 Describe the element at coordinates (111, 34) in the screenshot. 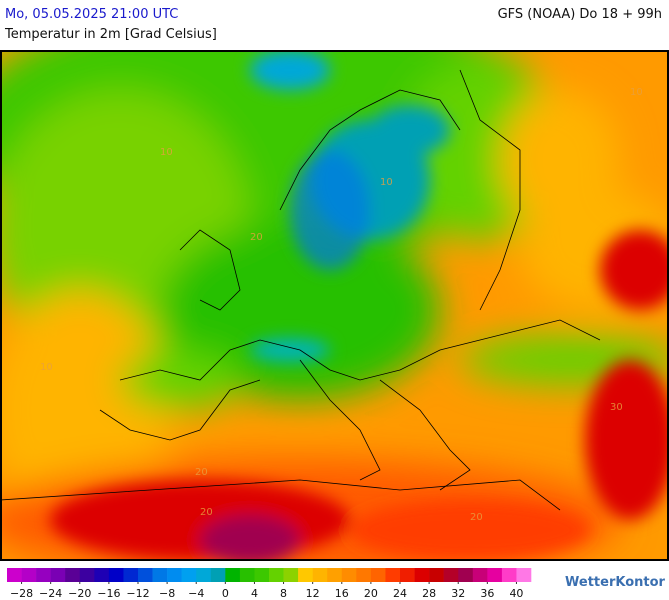

I see `map-title: Temperatur in 2m [Grad Celsius]` at that location.